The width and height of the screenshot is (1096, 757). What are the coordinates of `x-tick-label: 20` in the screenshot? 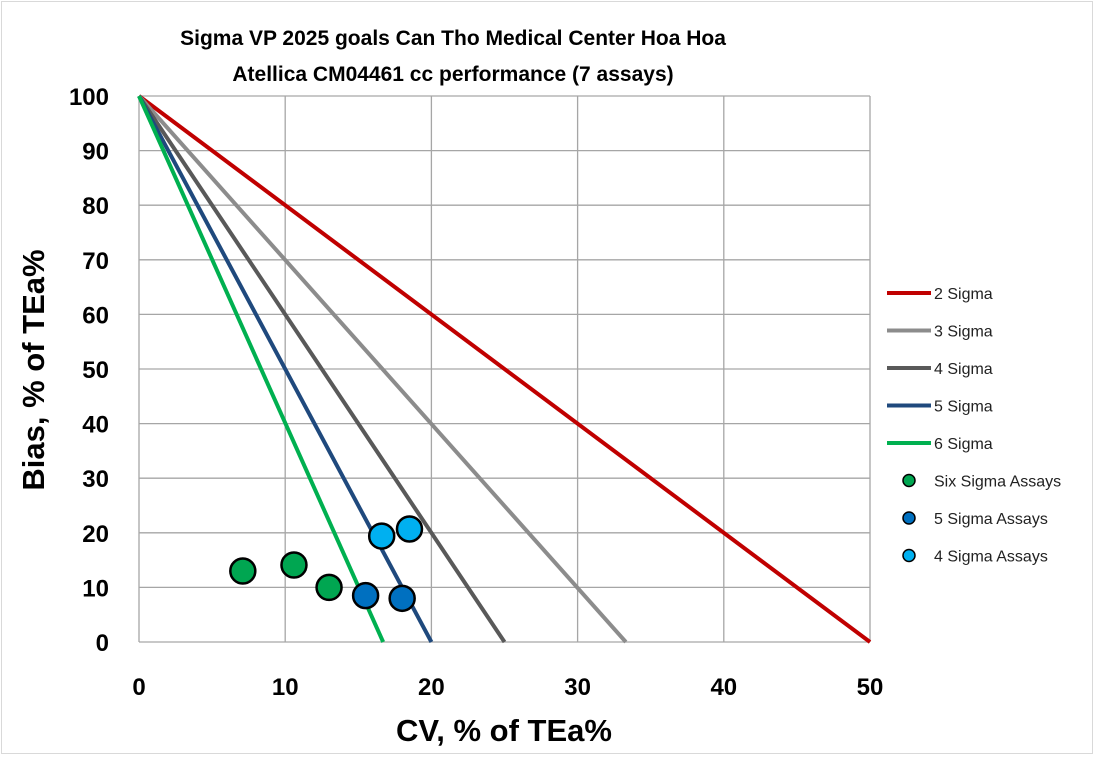 It's located at (431, 687).